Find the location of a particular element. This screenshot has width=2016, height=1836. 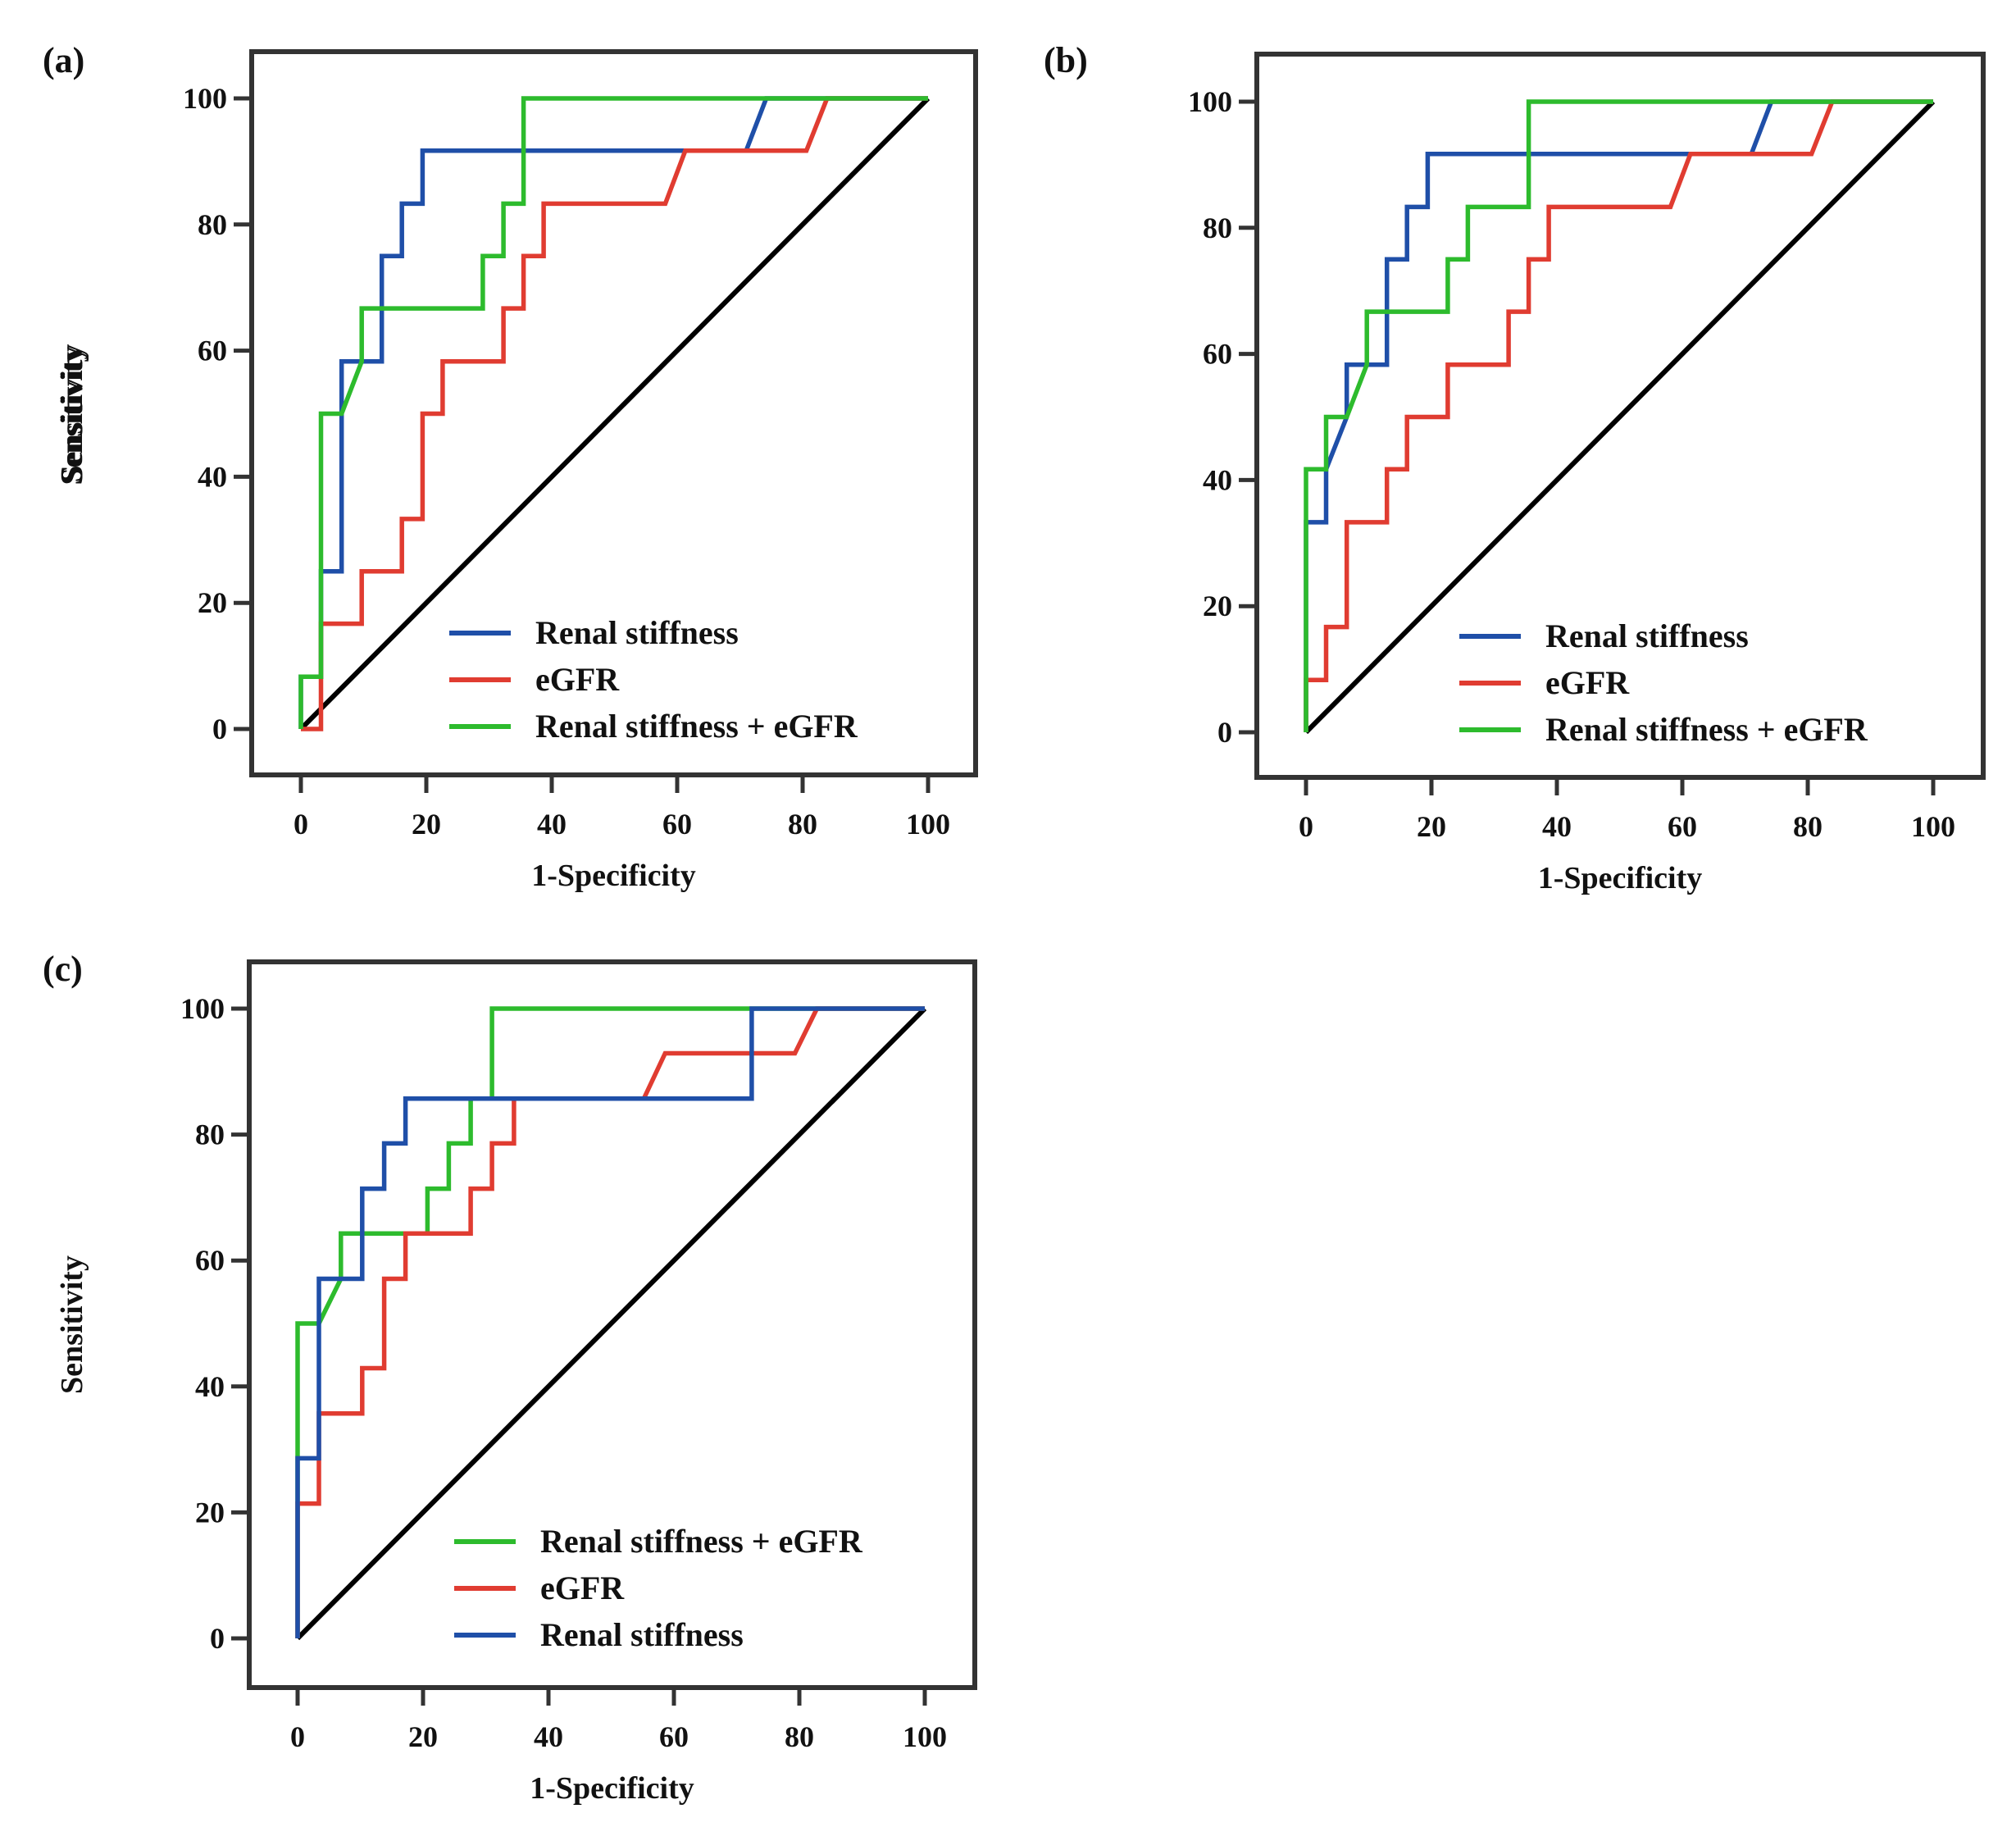

panel-label: (b) is located at coordinates (1066, 60).